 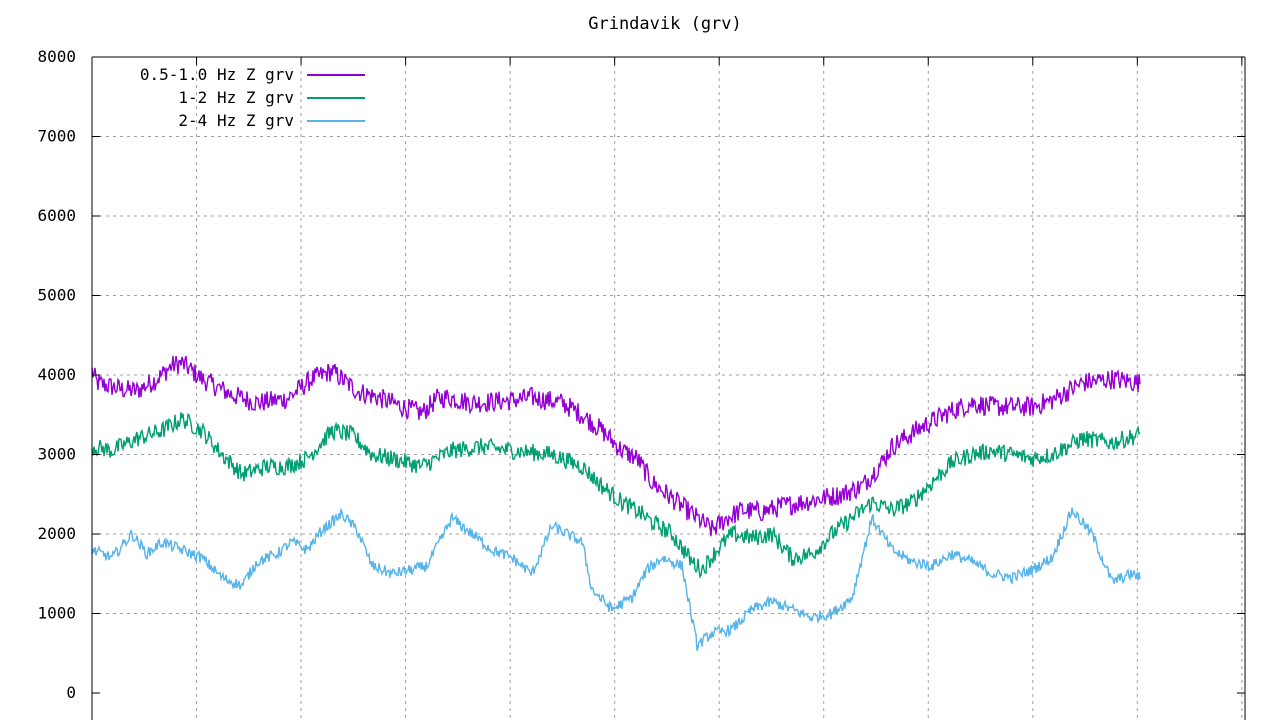 I want to click on y-tick-label: 2000, so click(x=56, y=533).